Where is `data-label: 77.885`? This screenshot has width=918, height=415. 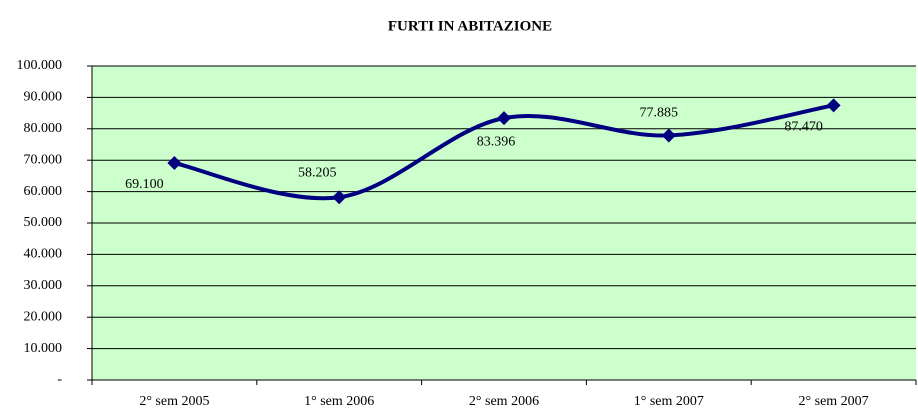
data-label: 77.885 is located at coordinates (659, 113).